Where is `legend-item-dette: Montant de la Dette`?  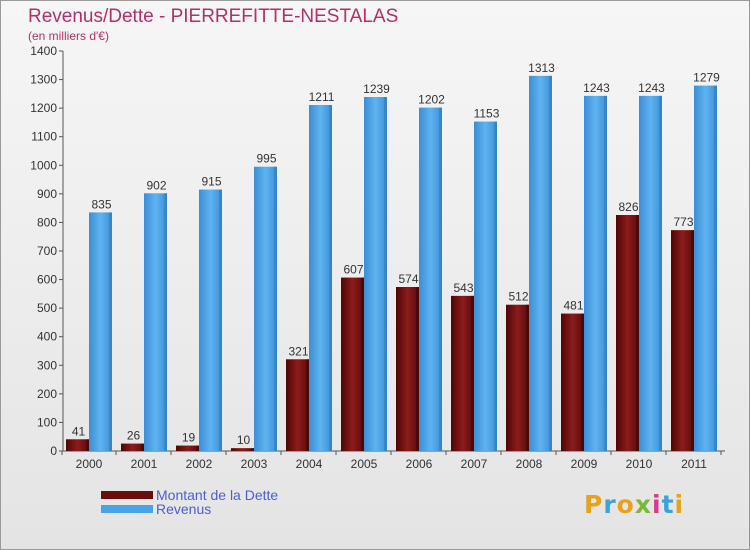 legend-item-dette: Montant de la Dette is located at coordinates (189, 495).